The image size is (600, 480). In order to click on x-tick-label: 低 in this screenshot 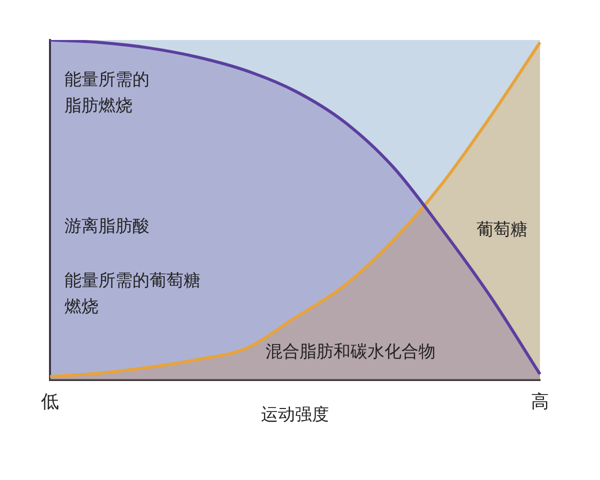, I will do `click(50, 401)`.